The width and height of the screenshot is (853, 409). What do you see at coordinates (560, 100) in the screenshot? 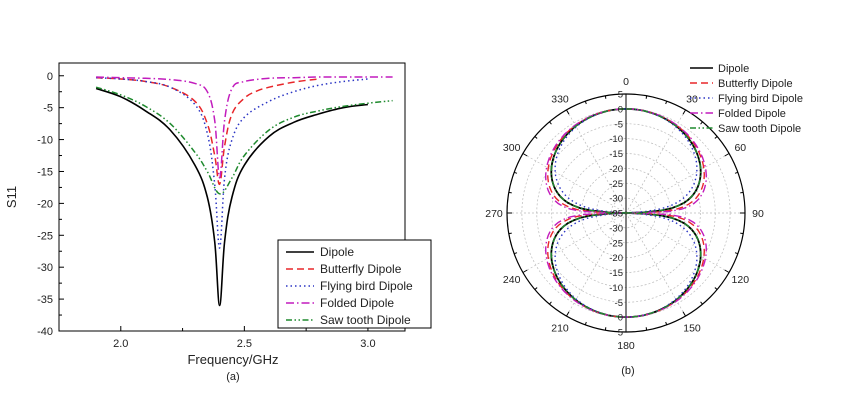
I see `angle-tick-label: 330` at bounding box center [560, 100].